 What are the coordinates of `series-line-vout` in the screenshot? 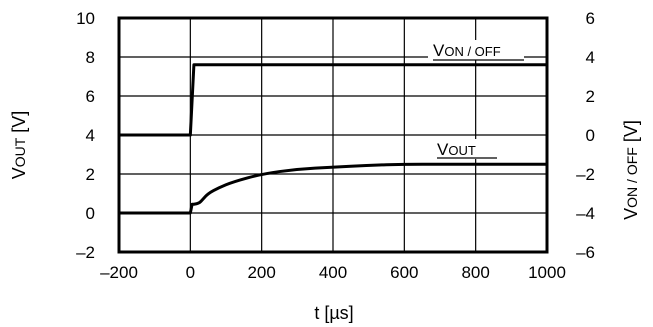 It's located at (333, 188).